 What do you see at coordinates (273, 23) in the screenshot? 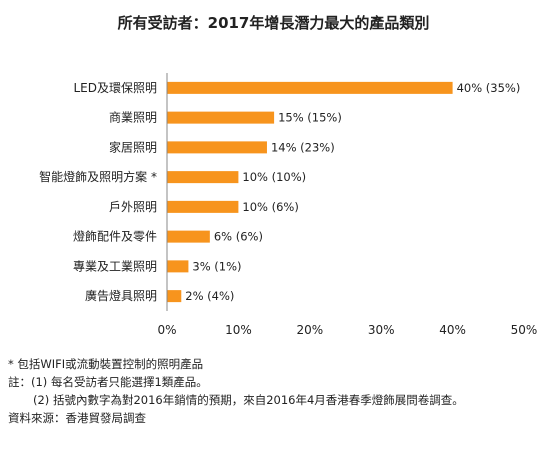
I see `chart-title: 所有受訪者：2017年增長潛力最大的產品類別` at bounding box center [273, 23].